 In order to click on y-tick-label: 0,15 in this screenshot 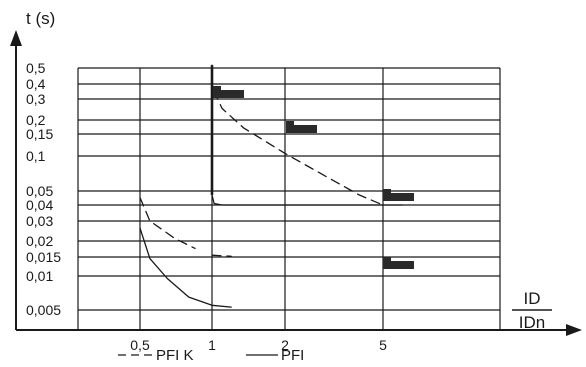, I will do `click(39, 134)`.